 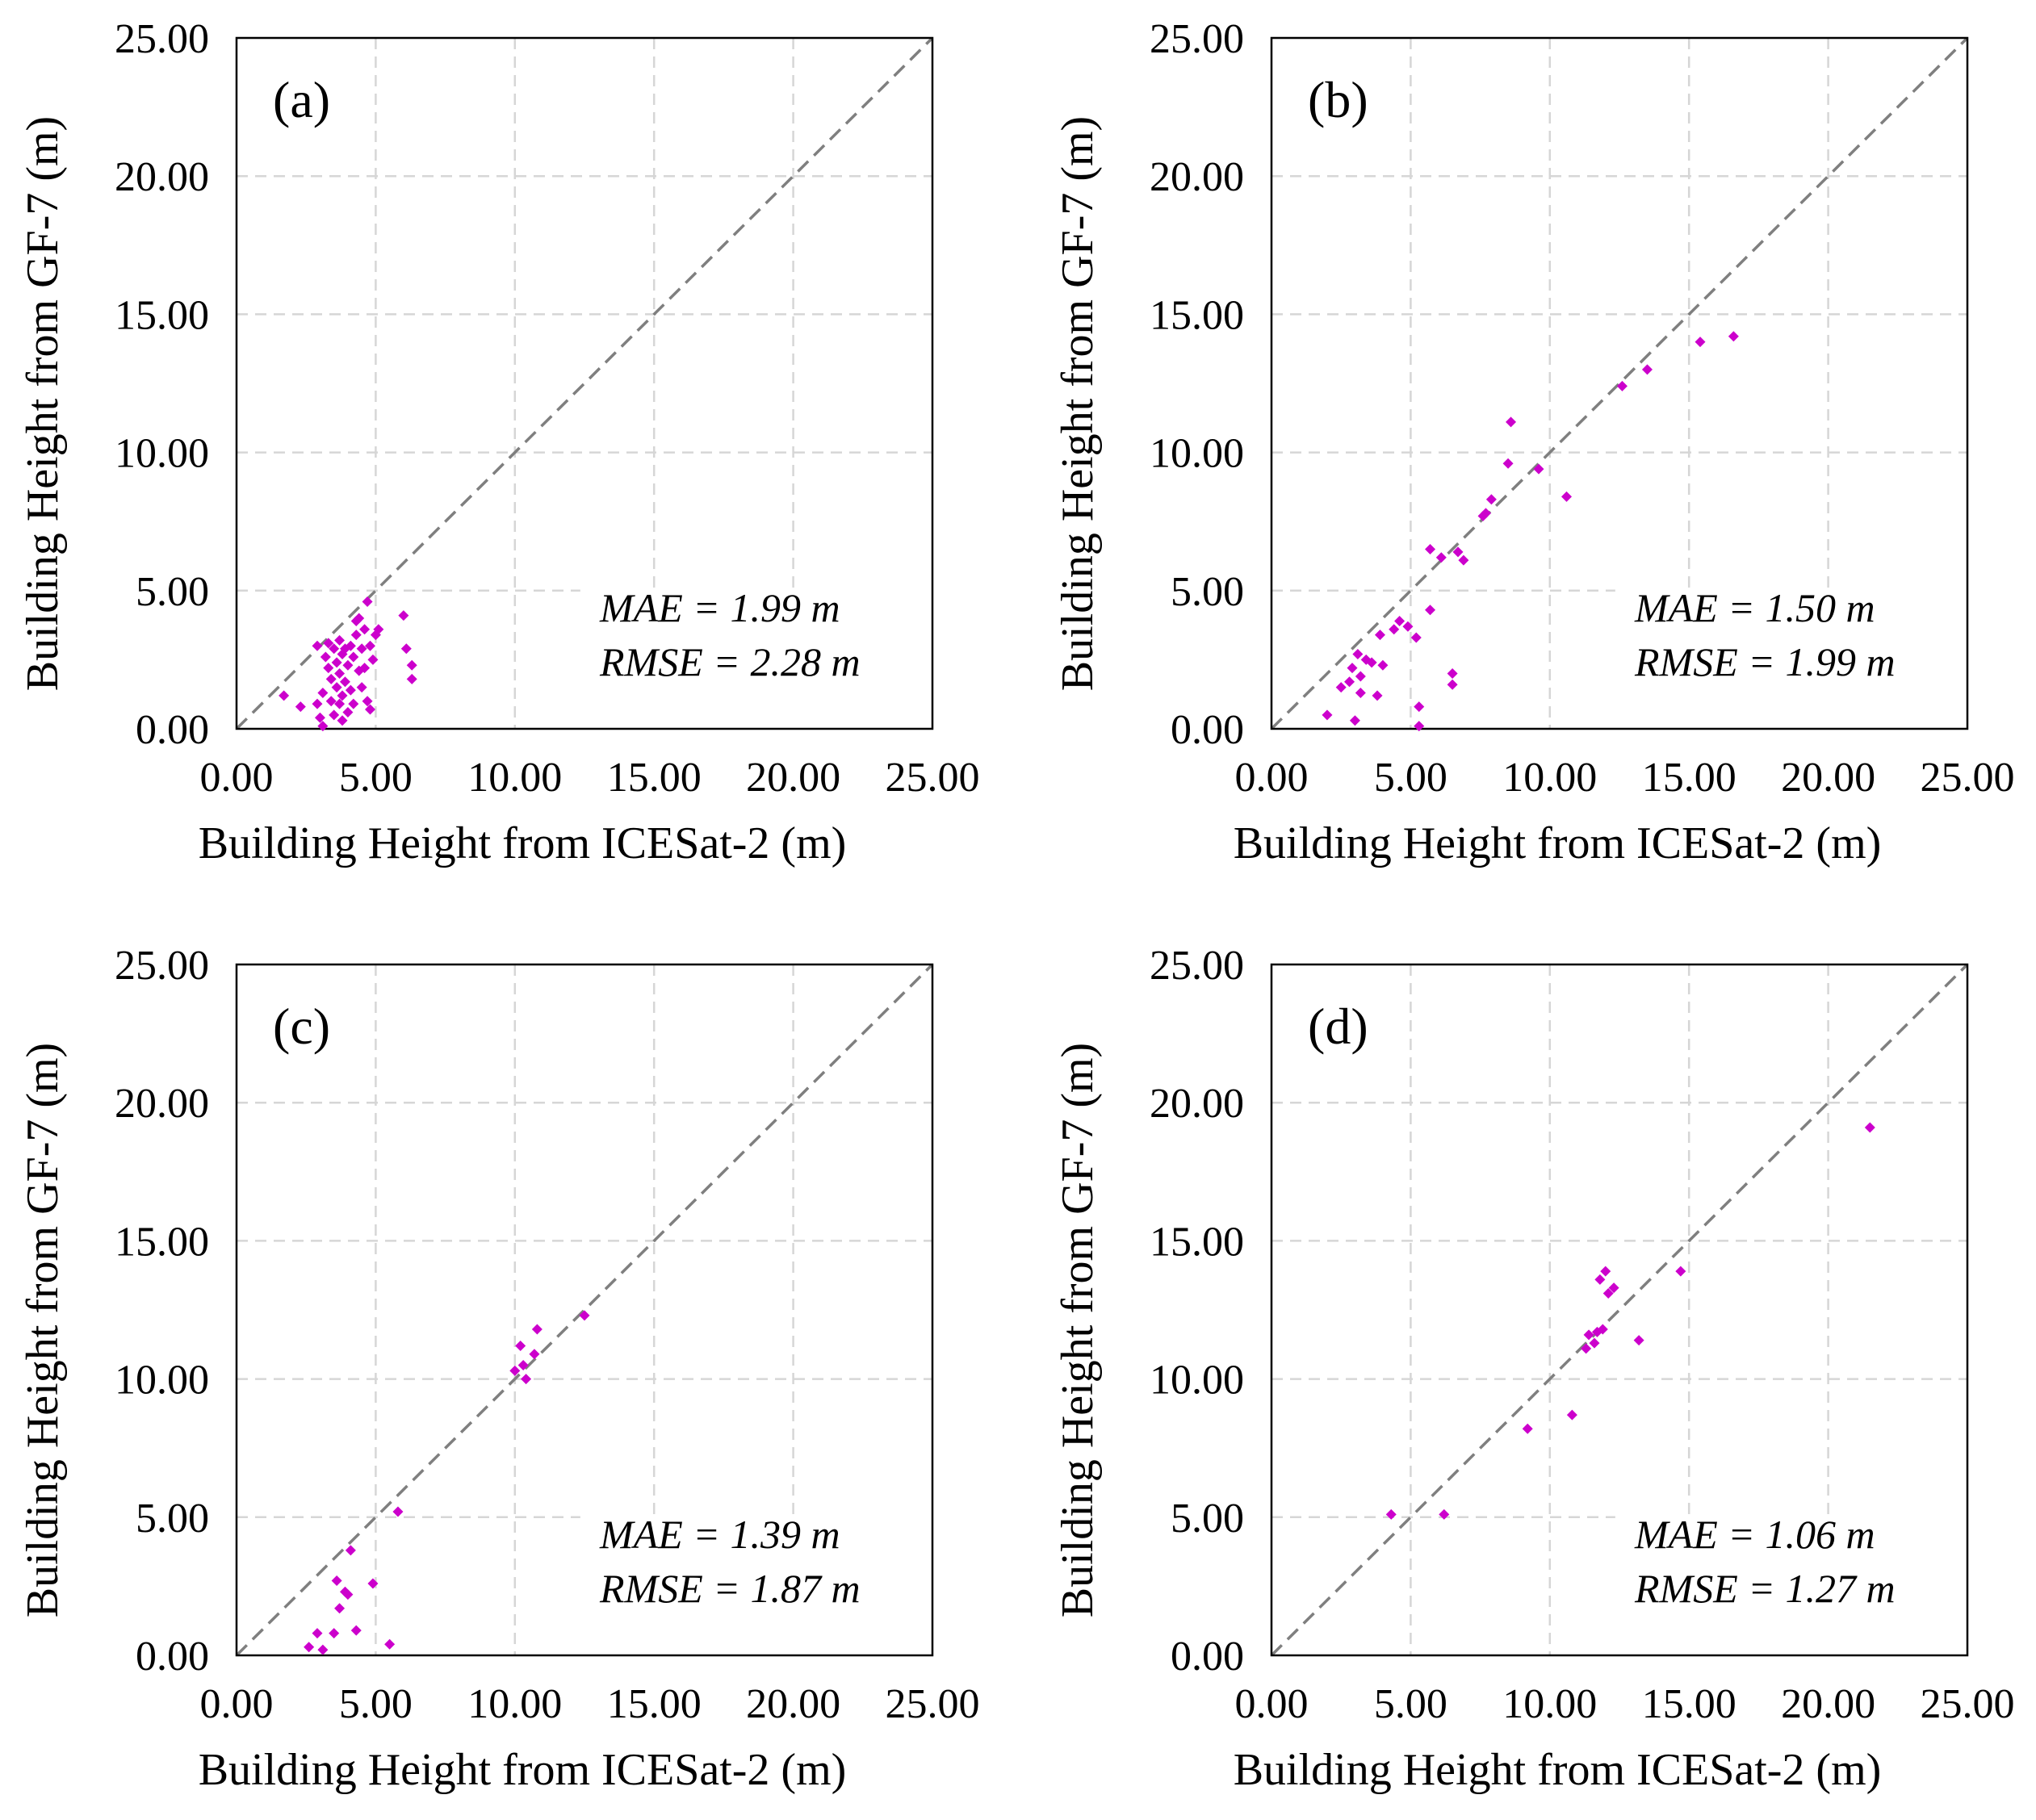 I want to click on panel-label: (a), so click(x=302, y=100).